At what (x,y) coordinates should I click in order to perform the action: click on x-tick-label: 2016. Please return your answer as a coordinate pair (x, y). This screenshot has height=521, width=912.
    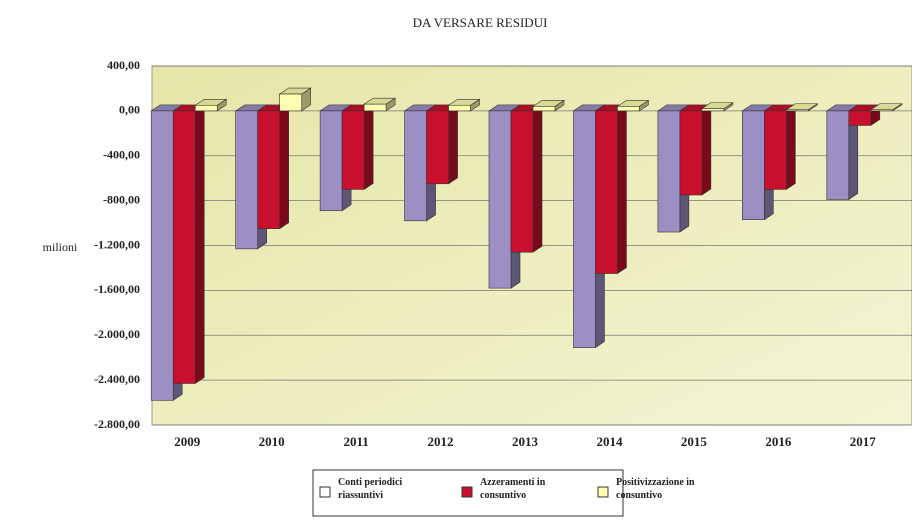
    Looking at the image, I should click on (778, 441).